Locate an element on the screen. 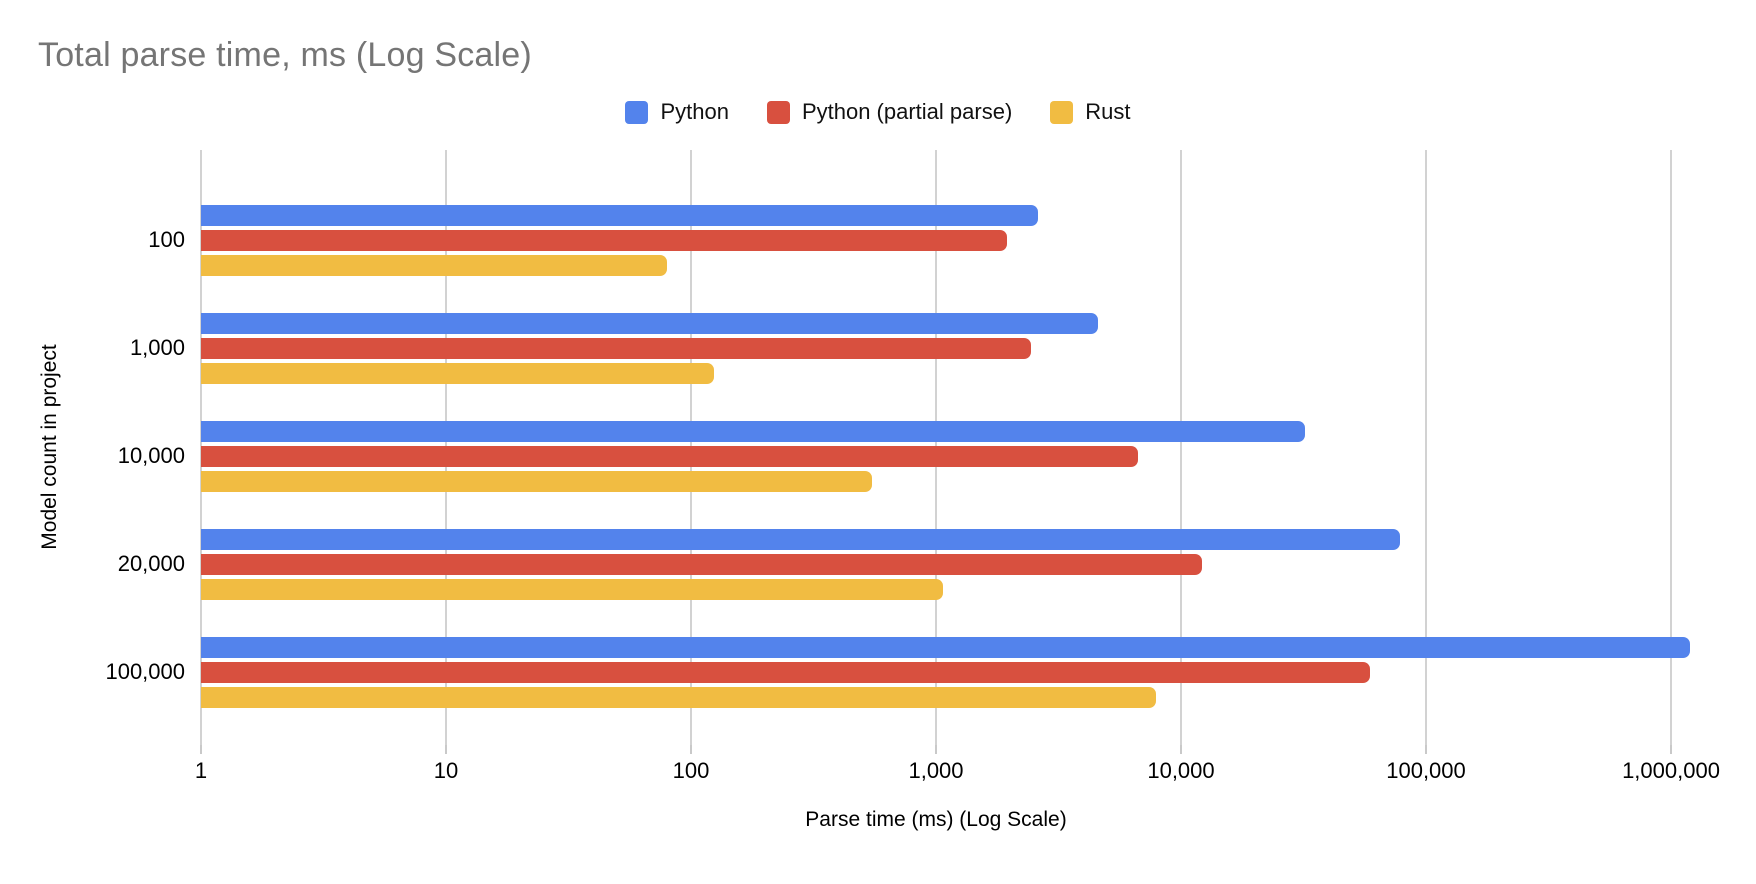 The height and width of the screenshot is (884, 1756). x-tick-label: 1,000 is located at coordinates (936, 770).